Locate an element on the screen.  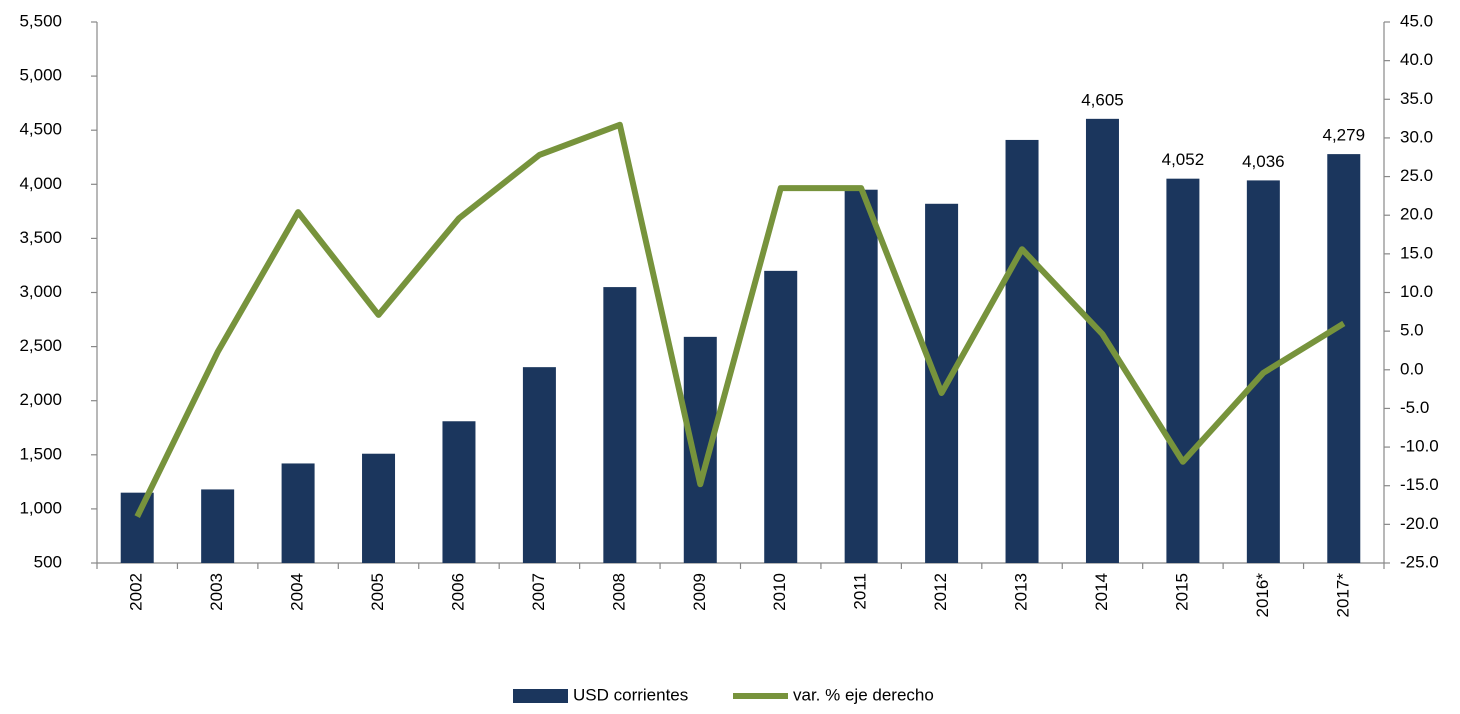
y2-tick-label: 40.0 is located at coordinates (1416, 59).